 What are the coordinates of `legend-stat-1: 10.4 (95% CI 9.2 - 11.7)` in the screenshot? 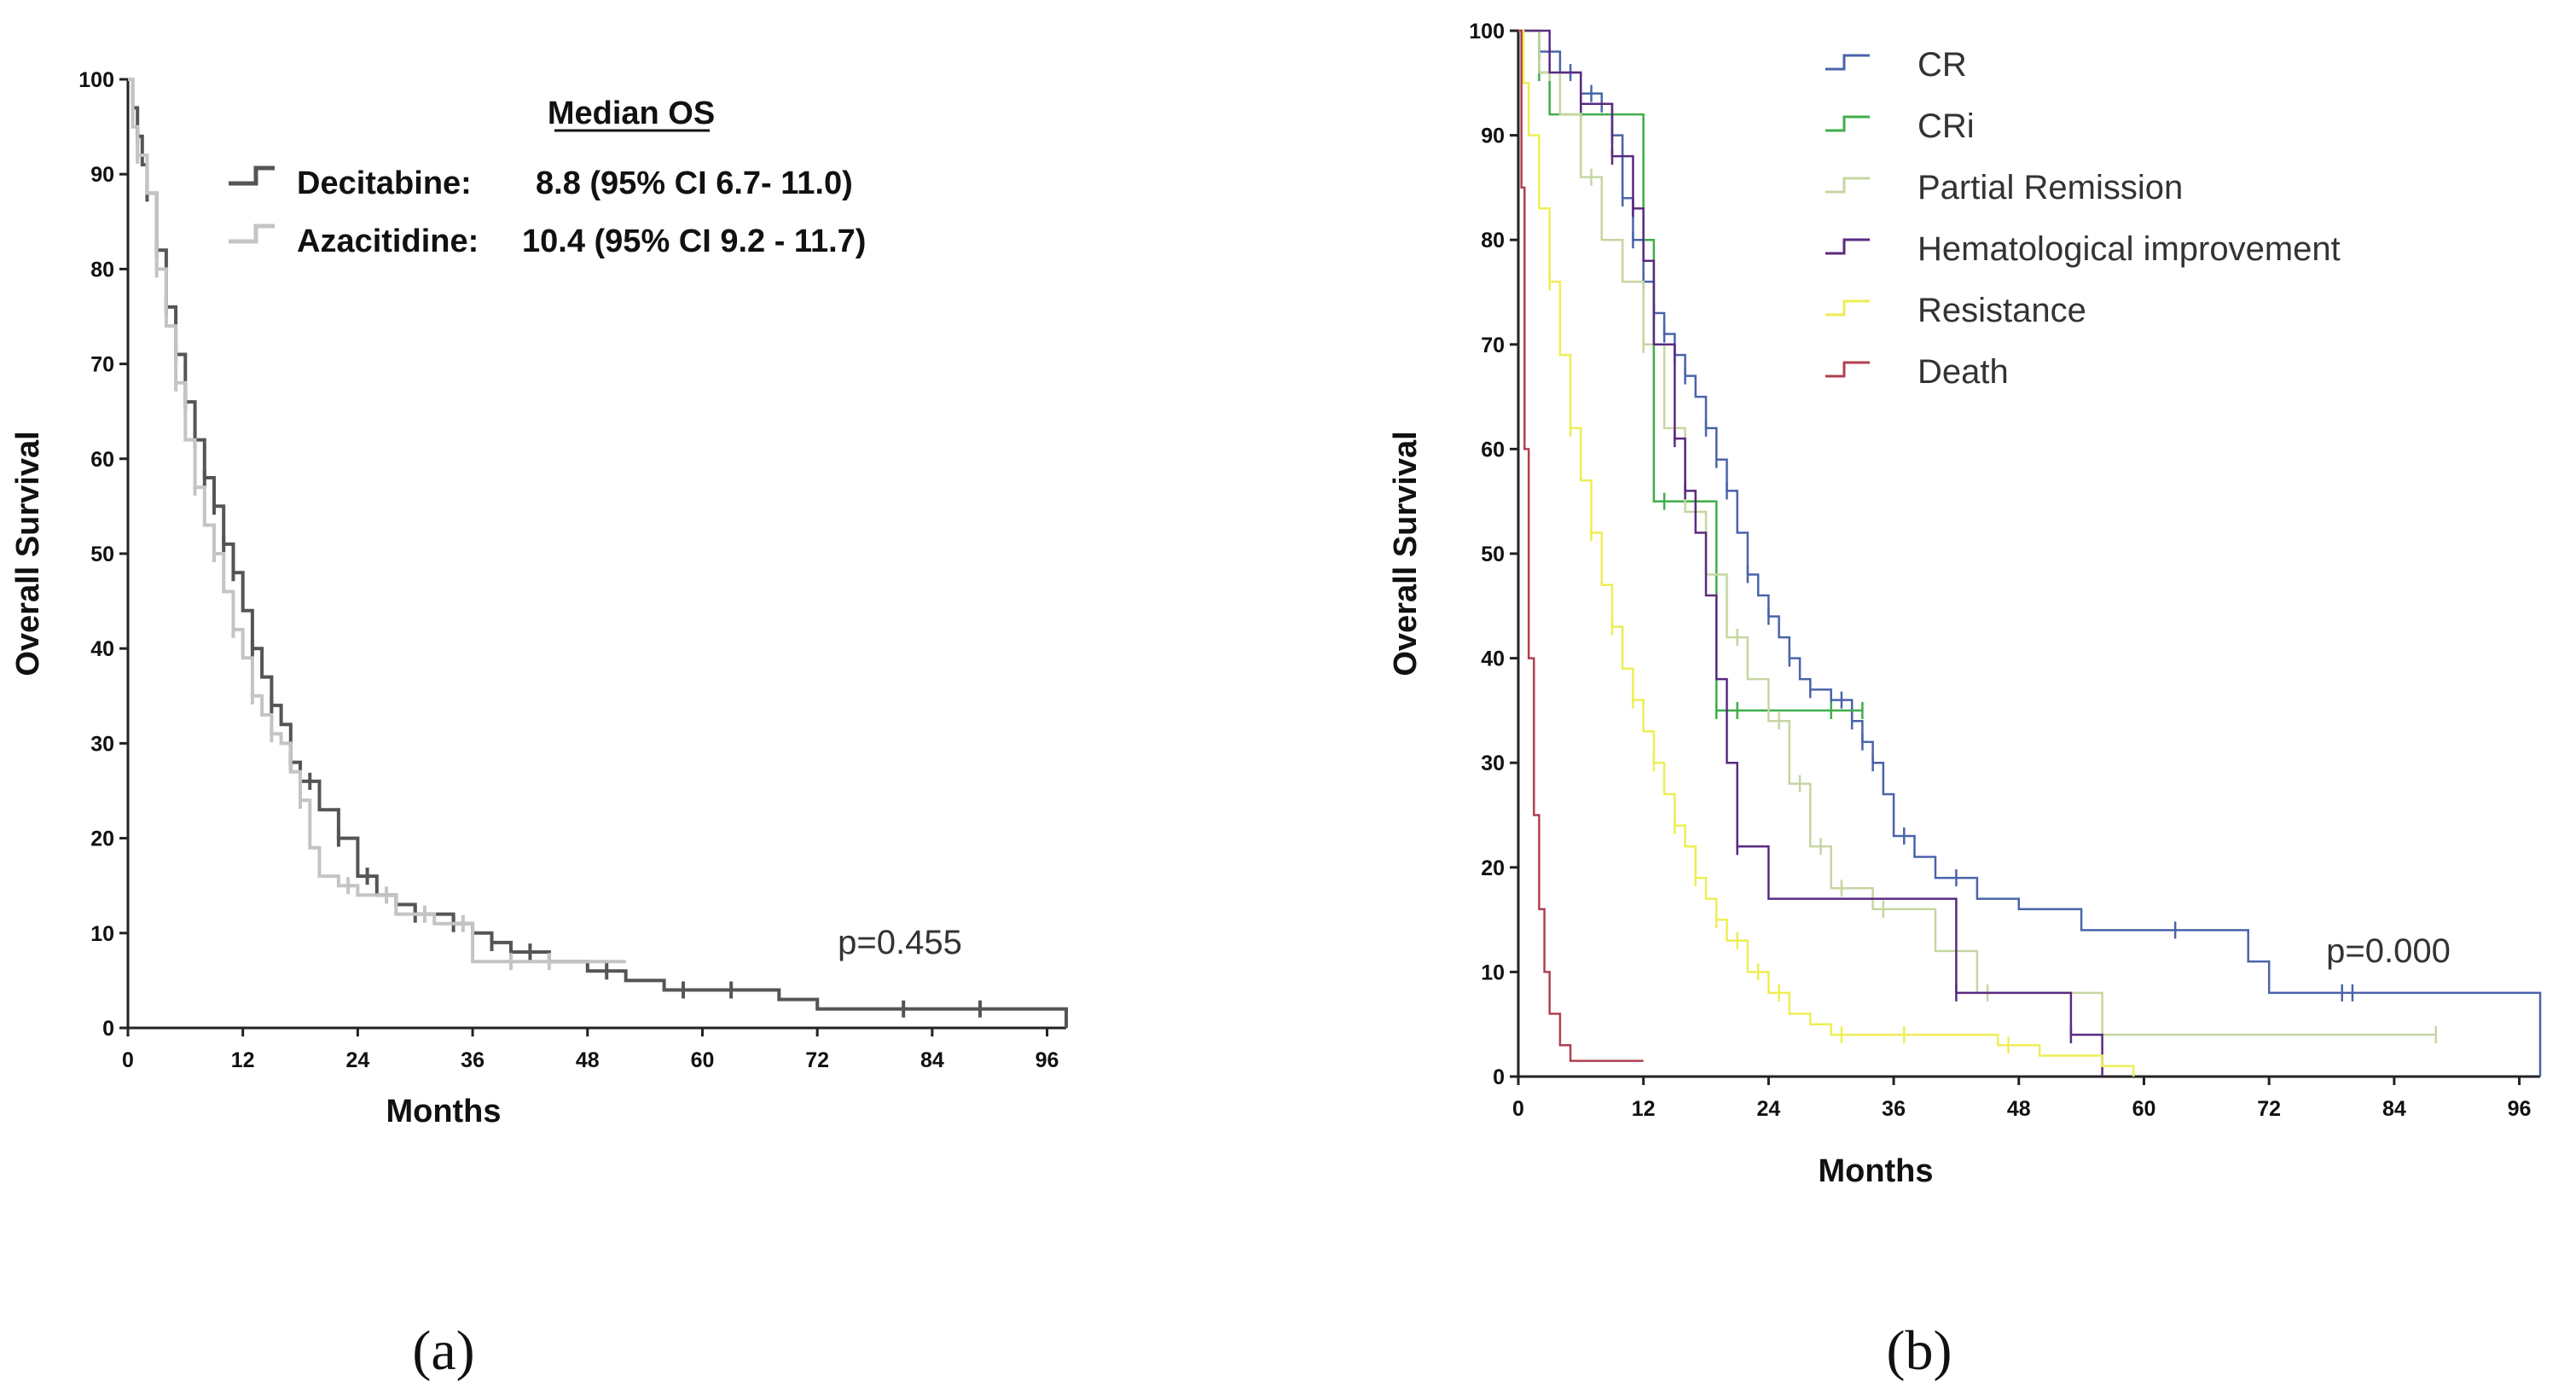 It's located at (694, 241).